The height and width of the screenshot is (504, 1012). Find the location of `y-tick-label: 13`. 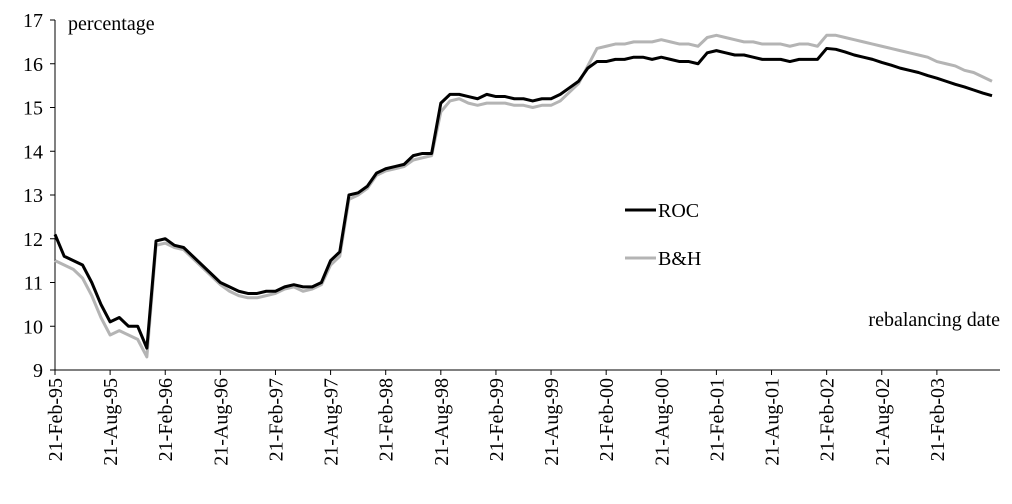

y-tick-label: 13 is located at coordinates (33, 196).